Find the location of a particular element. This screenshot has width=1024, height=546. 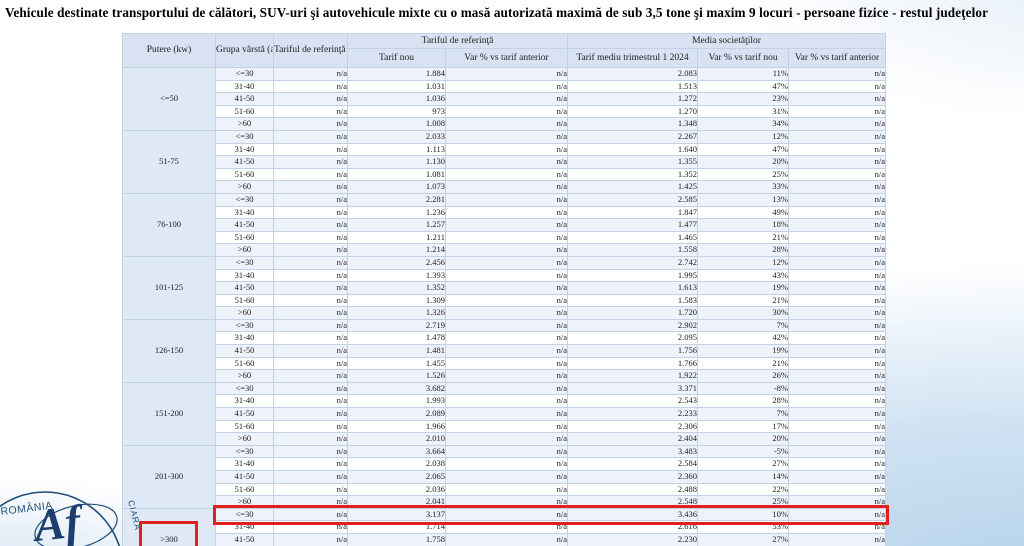

new-tariff-cell: 2.089 is located at coordinates (396, 414).